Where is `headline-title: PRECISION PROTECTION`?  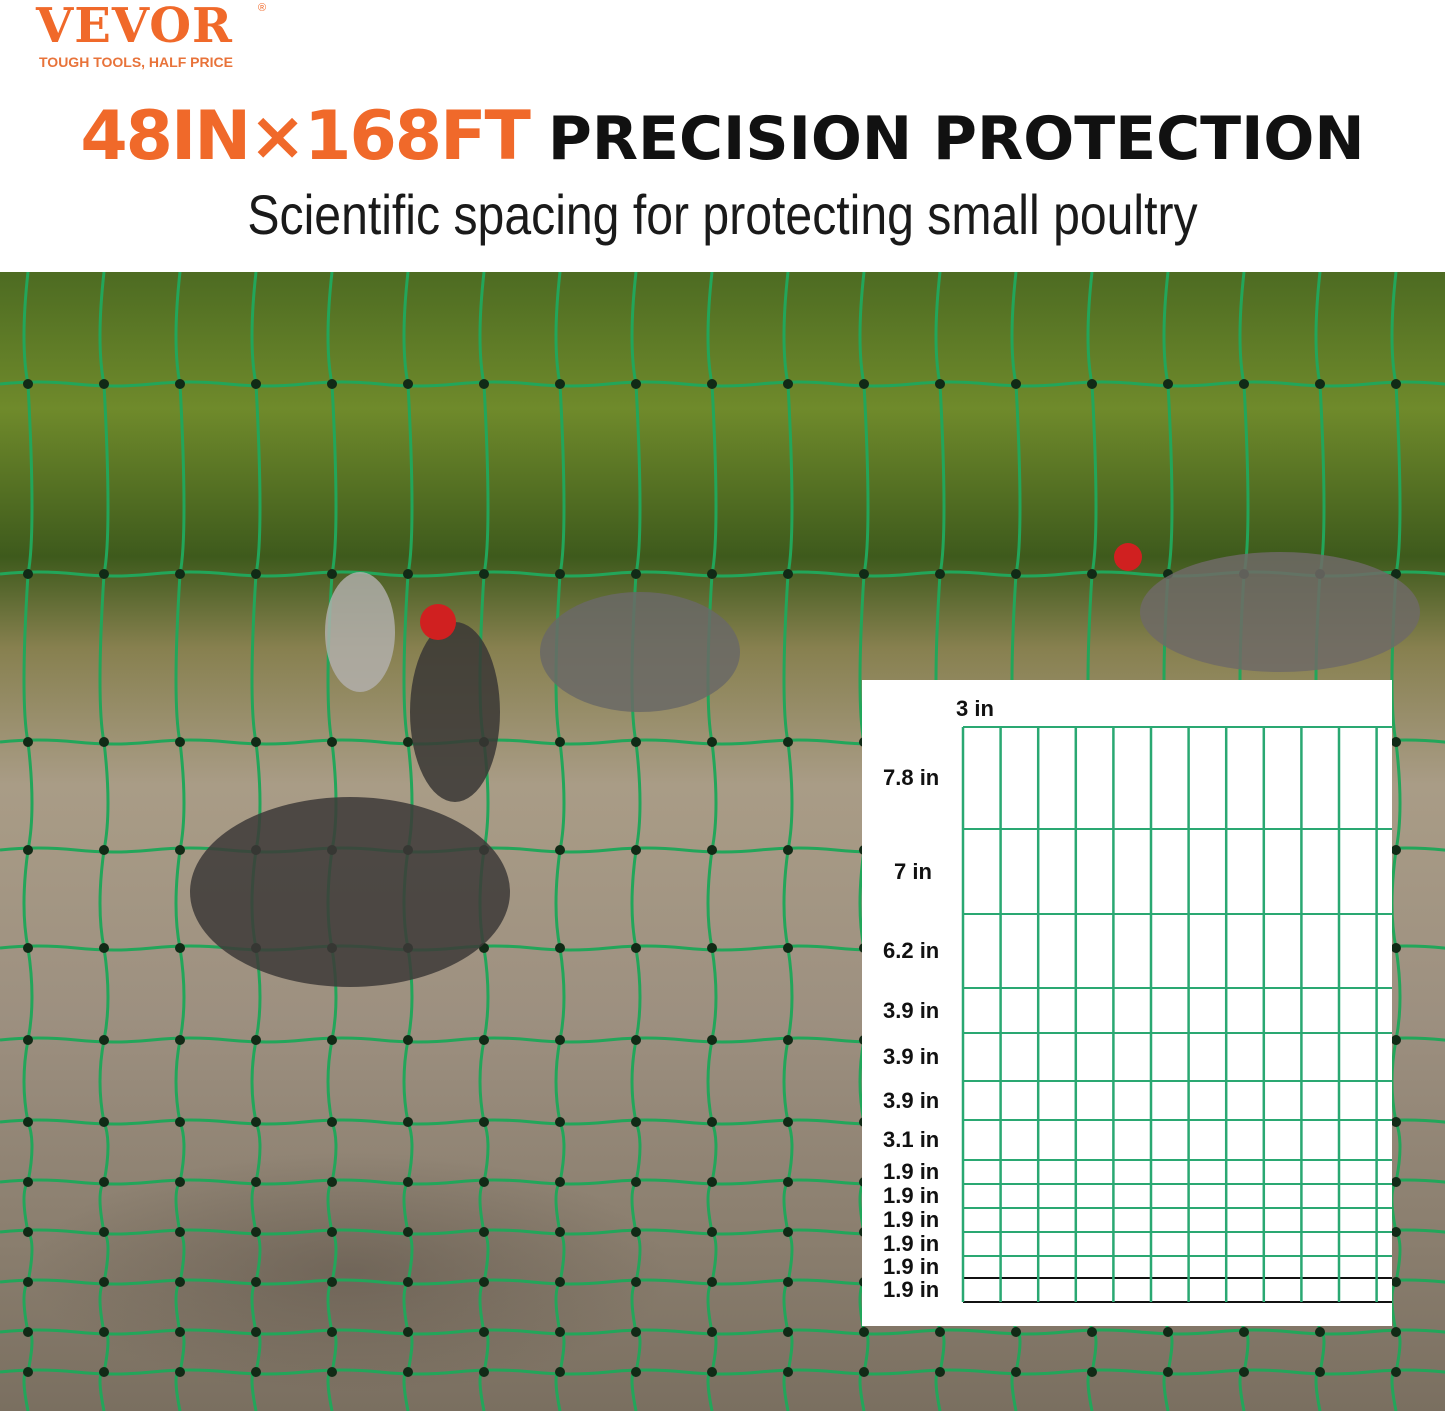 headline-title: PRECISION PROTECTION is located at coordinates (956, 139).